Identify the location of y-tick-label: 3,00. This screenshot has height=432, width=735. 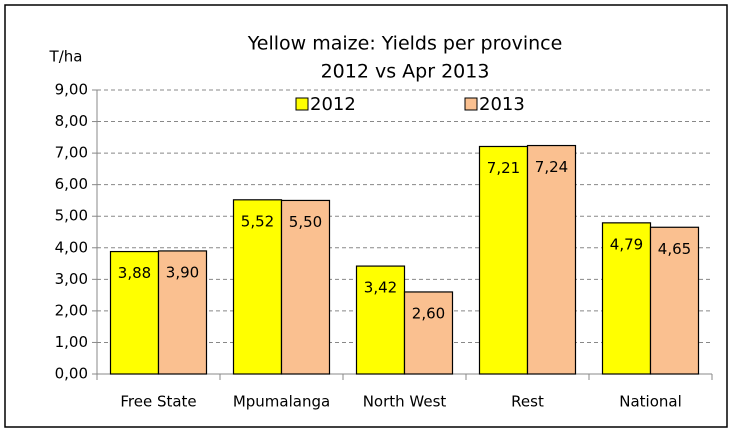
(71, 279).